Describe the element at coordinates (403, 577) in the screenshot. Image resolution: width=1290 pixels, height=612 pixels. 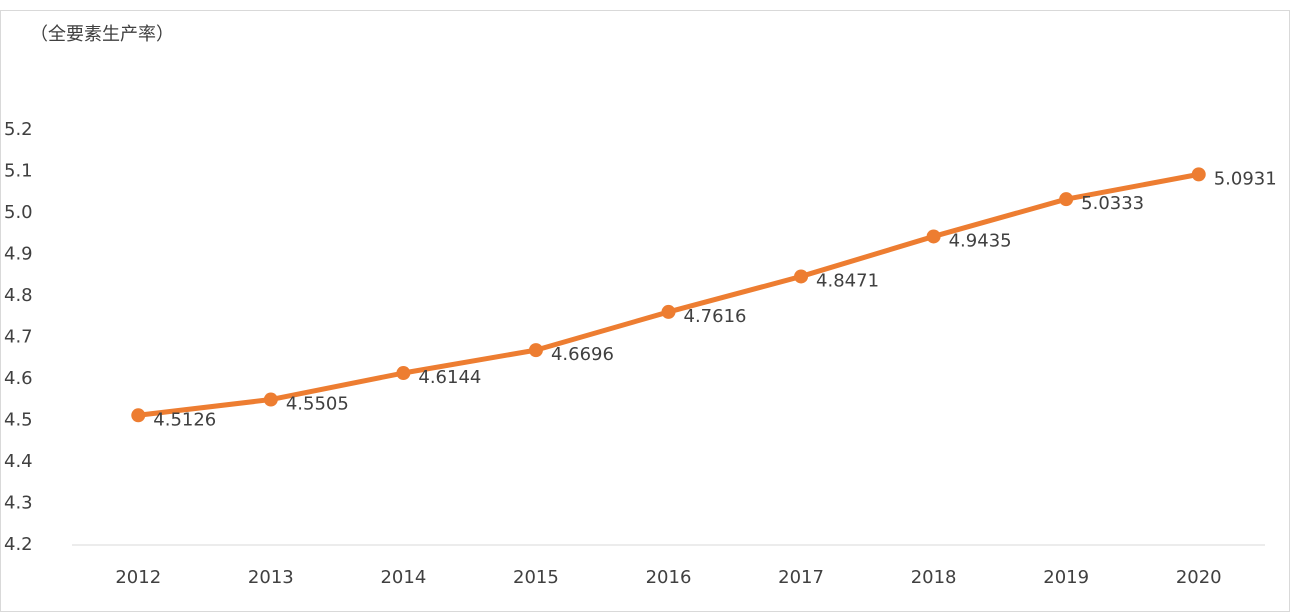
I see `x-tick-label: 2014` at that location.